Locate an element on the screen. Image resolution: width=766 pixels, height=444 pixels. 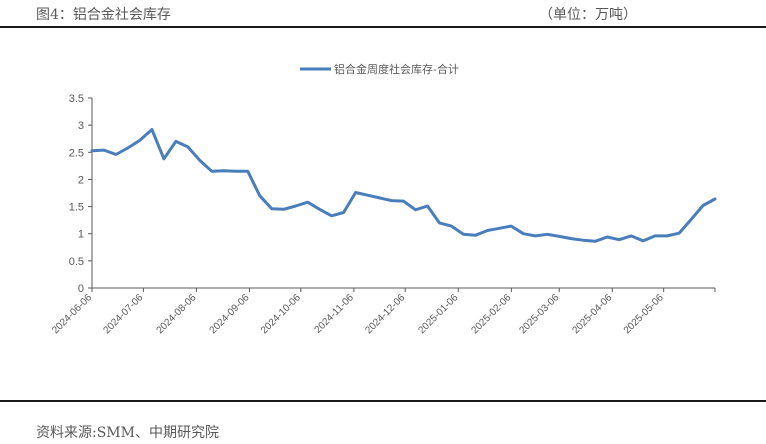
x-tick-label: 2024-11-06 is located at coordinates (335, 314).